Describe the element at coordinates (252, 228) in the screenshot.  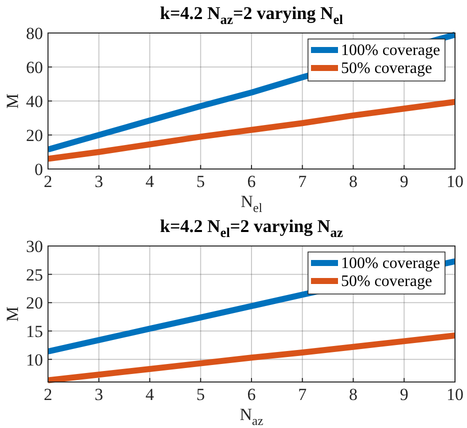
I see `chart-title: k=4.2 N$_{el}$=2 varying N$_{az}$` at that location.